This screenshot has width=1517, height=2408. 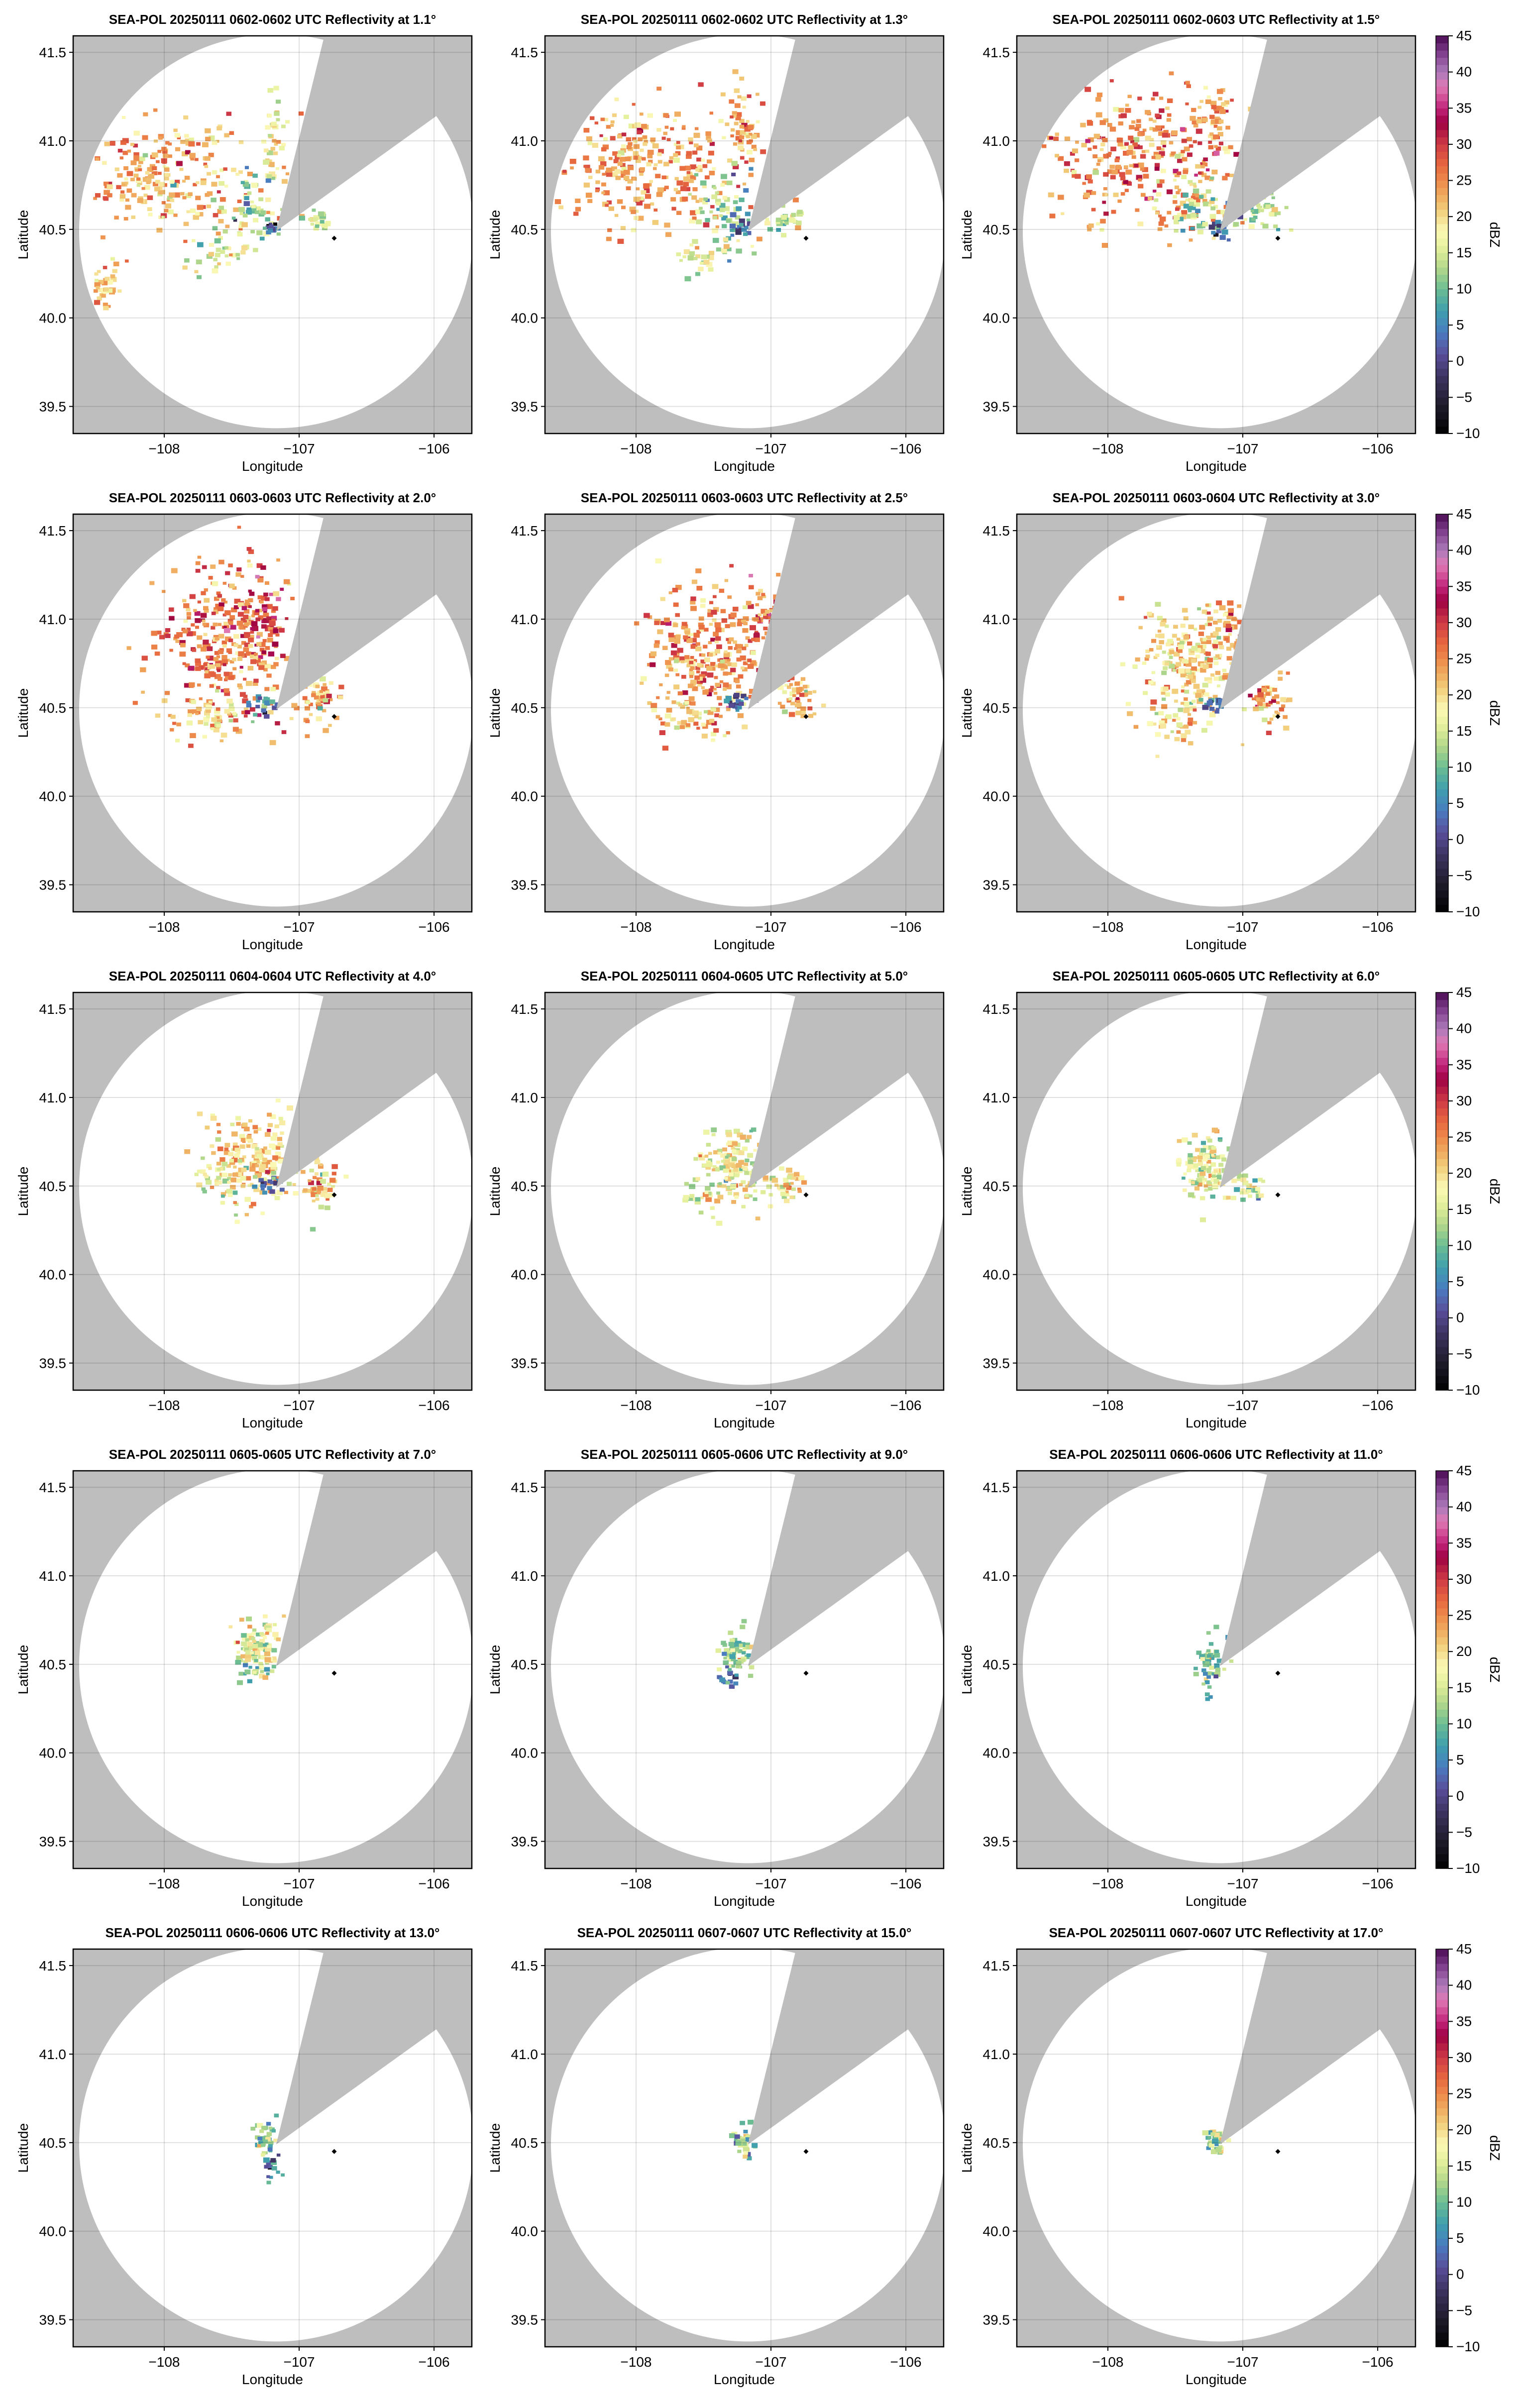 I want to click on blocked-sector, so click(x=1317, y=133).